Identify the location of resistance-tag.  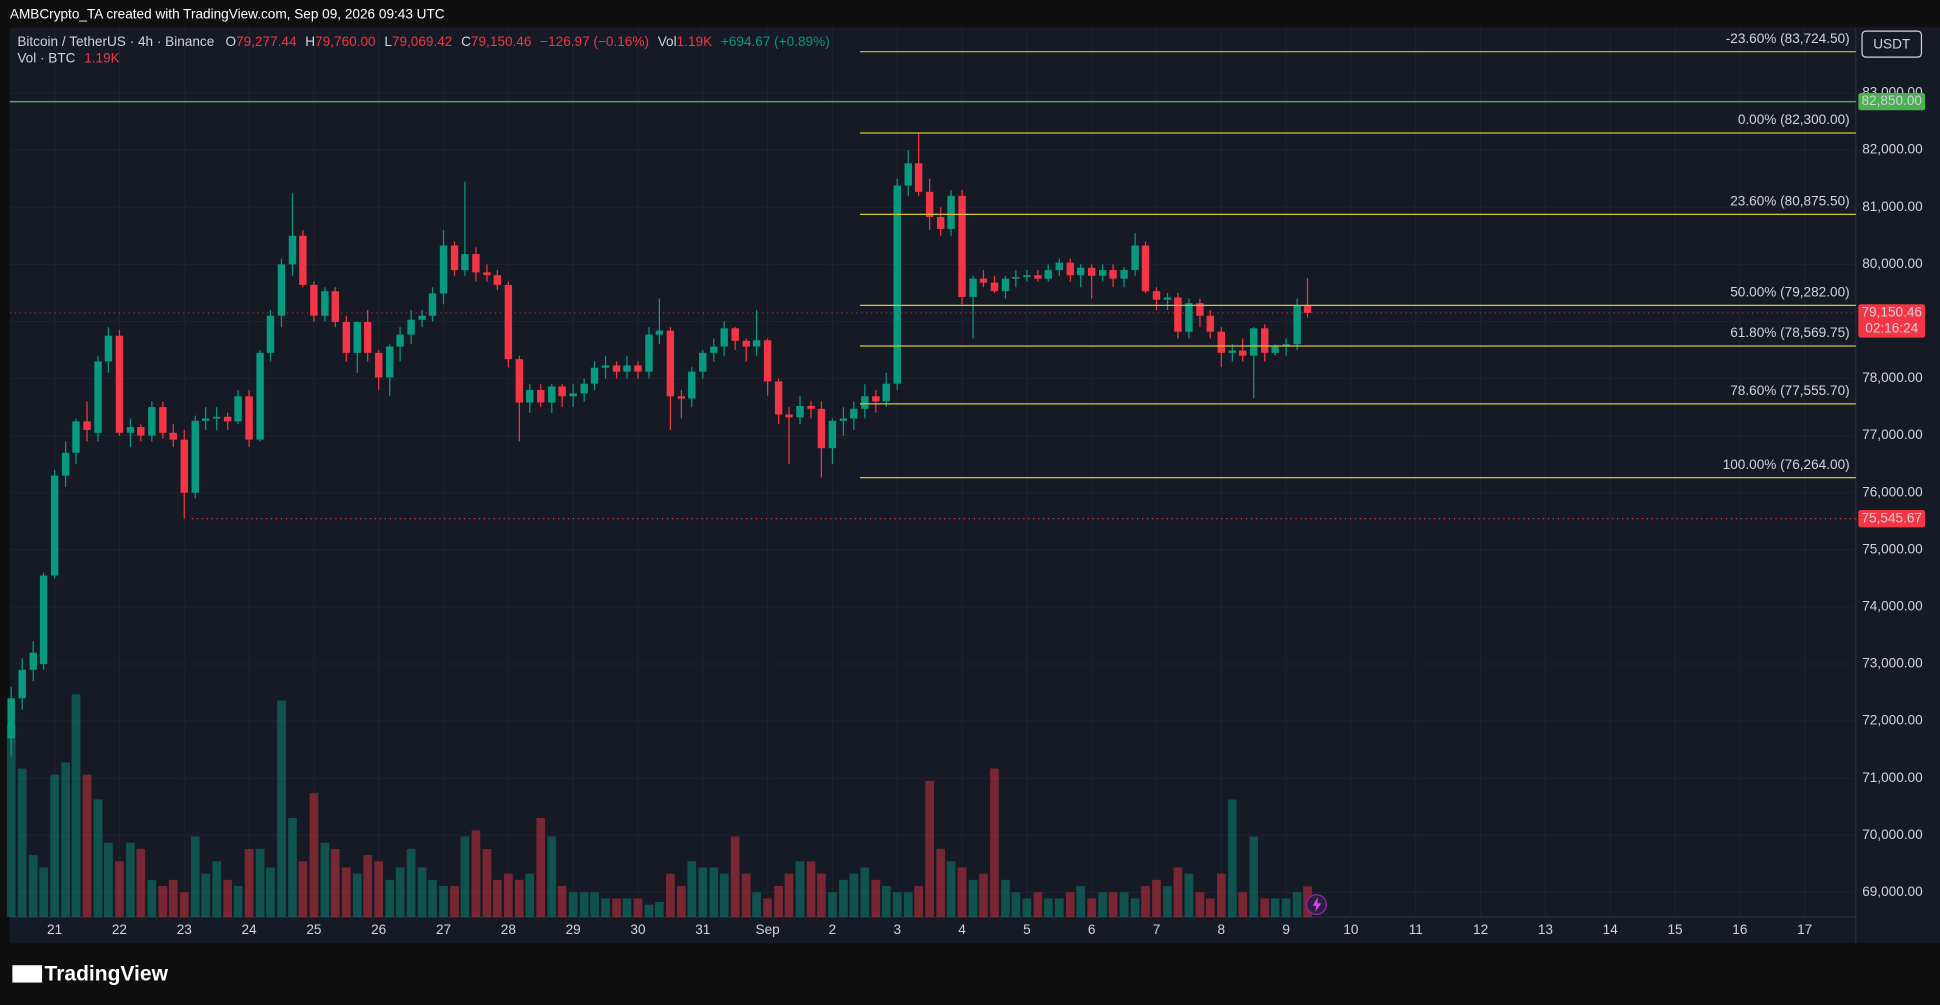
(1892, 101).